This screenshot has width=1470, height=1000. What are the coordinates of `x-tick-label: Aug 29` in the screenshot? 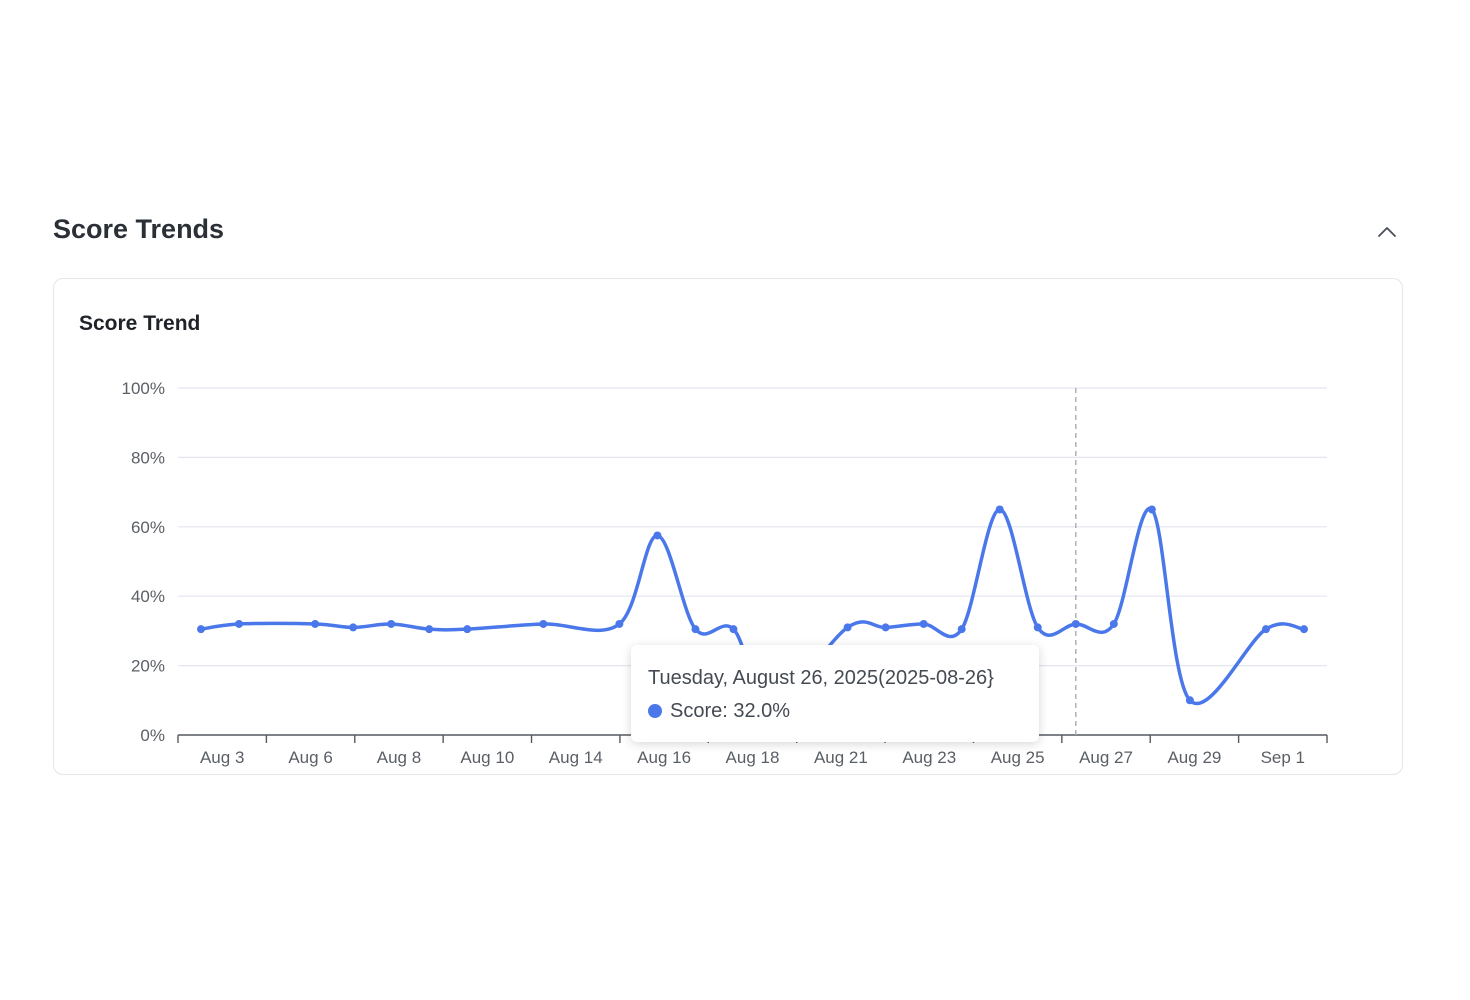 It's located at (1194, 757).